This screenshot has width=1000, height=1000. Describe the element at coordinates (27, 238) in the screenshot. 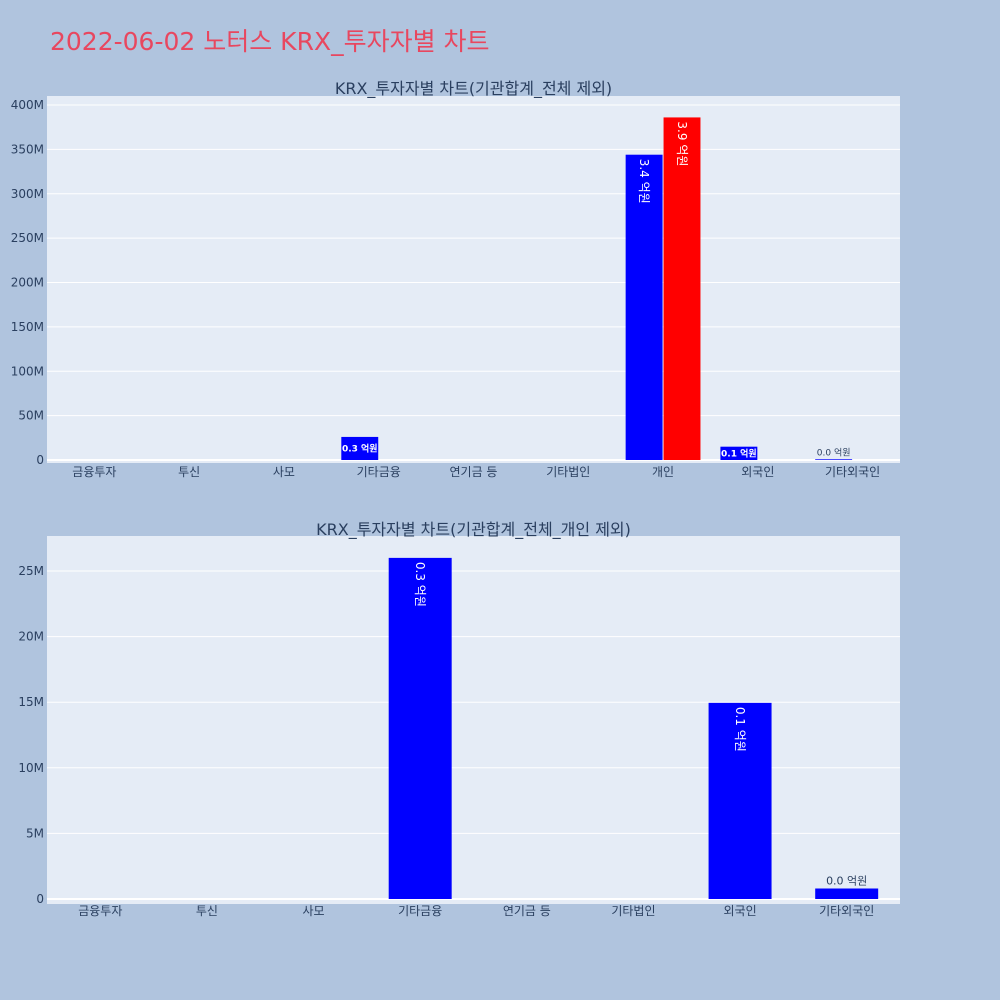

I see `y-tick-label: 250M` at that location.